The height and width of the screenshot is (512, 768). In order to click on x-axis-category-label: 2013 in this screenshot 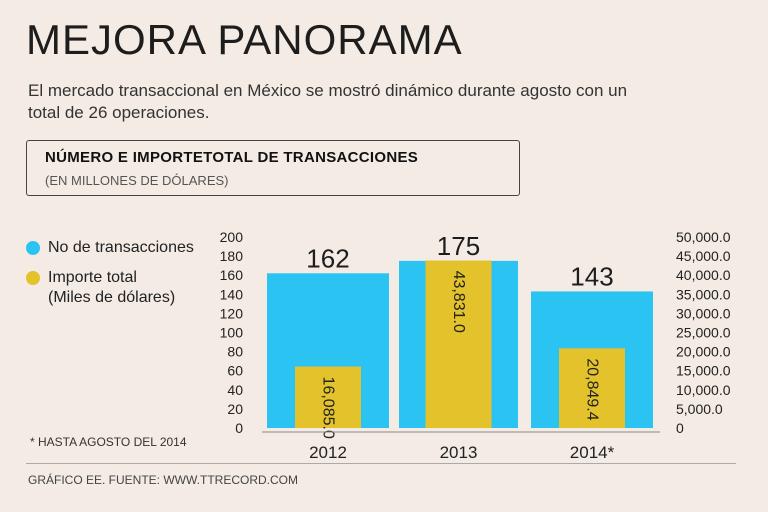, I will do `click(459, 452)`.